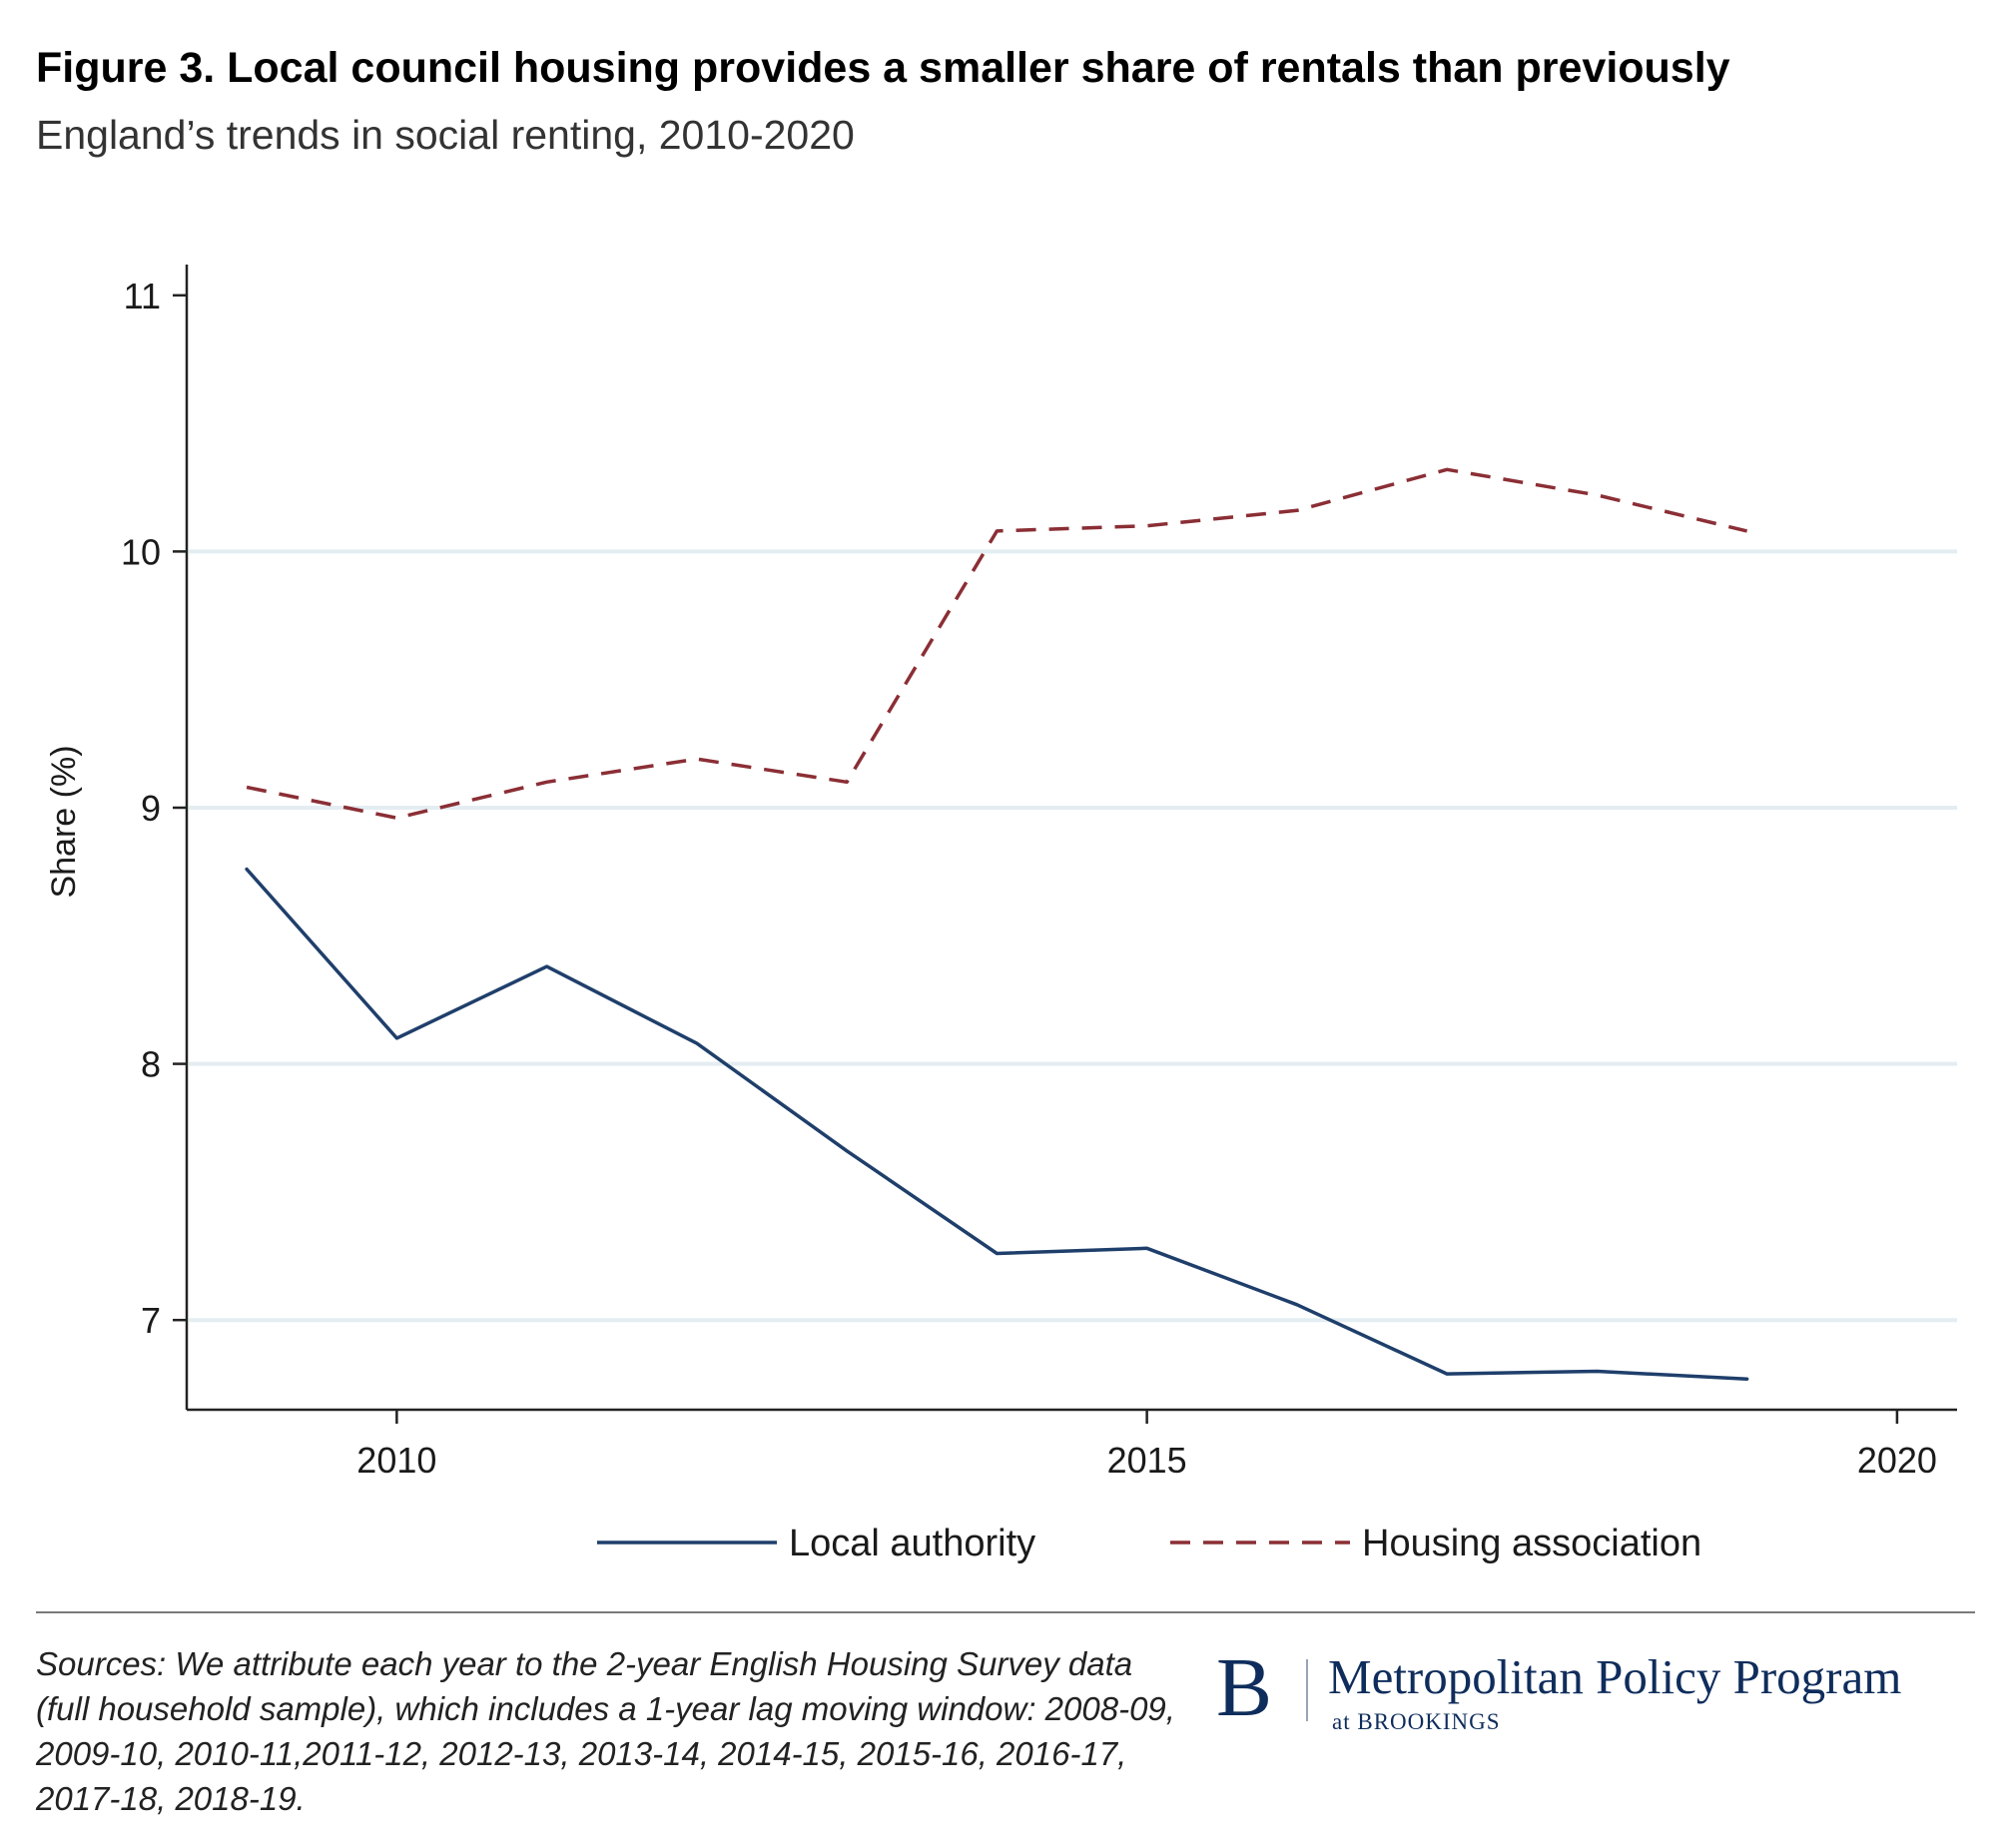 This screenshot has height=1848, width=2014. What do you see at coordinates (396, 1460) in the screenshot?
I see `x-tick-label-2010: 2010` at bounding box center [396, 1460].